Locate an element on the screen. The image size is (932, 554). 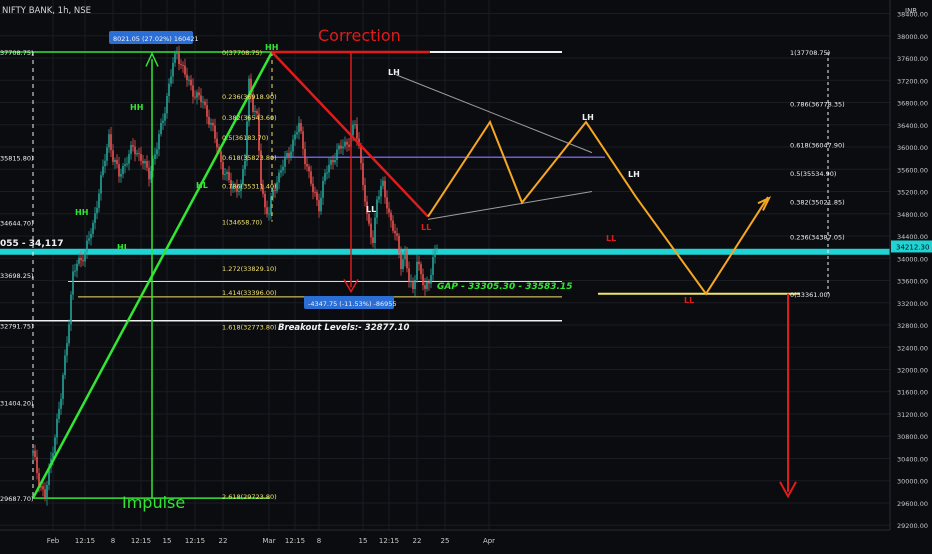
impulse-measure-box is located at coordinates (151, 37).